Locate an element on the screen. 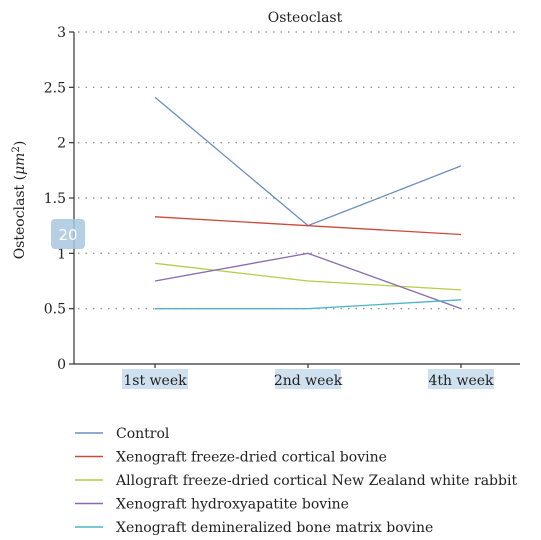 The height and width of the screenshot is (540, 541). legend-item: Xenograft freeze-dried cortical bovine is located at coordinates (231, 458).